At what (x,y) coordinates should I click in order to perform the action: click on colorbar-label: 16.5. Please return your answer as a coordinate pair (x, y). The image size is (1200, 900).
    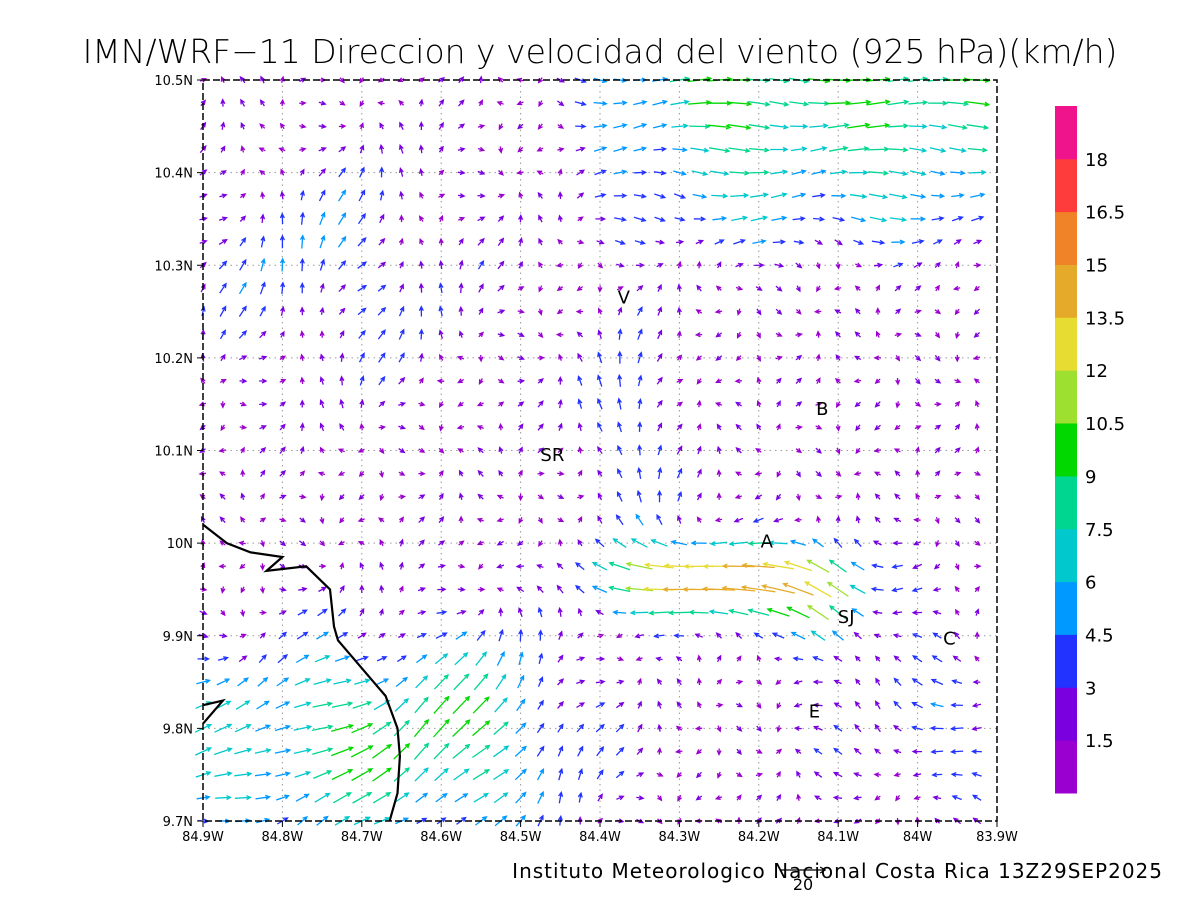
    Looking at the image, I should click on (1105, 213).